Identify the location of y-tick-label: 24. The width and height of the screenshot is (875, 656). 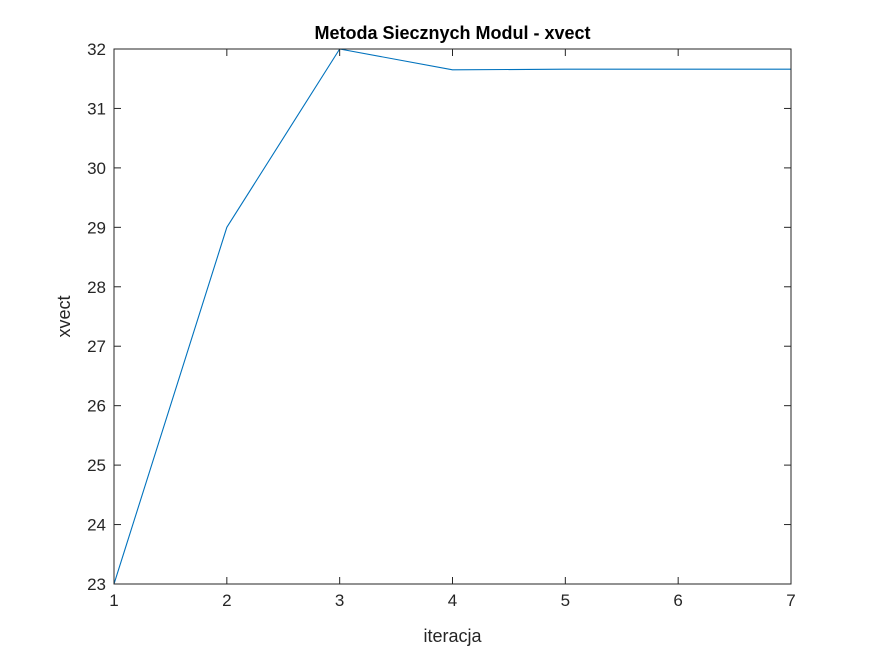
(96, 525).